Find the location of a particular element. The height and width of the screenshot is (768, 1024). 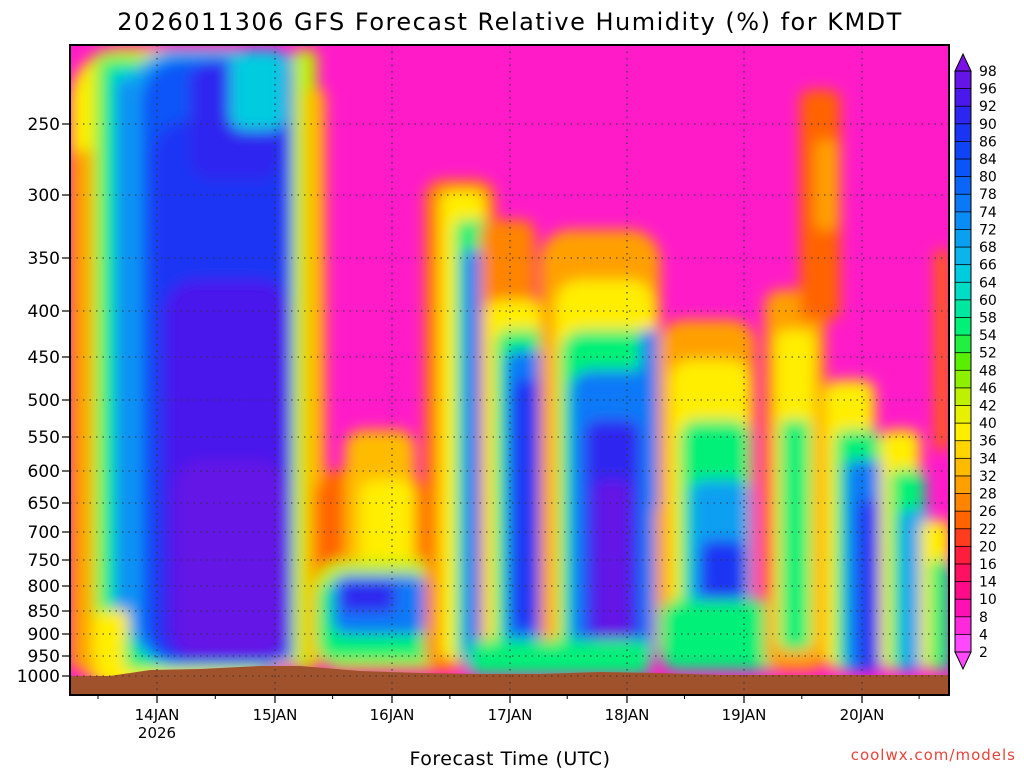

terrain-ground is located at coordinates (509, 685).